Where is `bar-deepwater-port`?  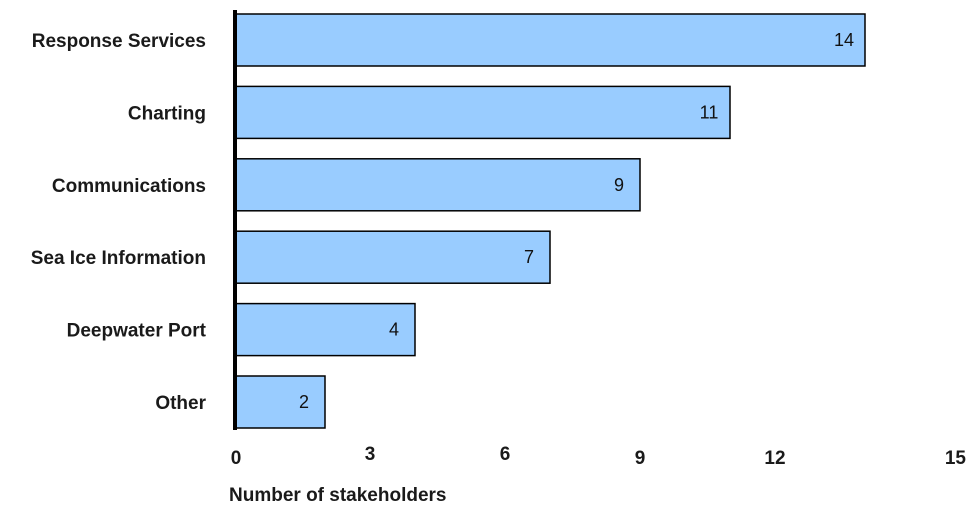
bar-deepwater-port is located at coordinates (325, 329).